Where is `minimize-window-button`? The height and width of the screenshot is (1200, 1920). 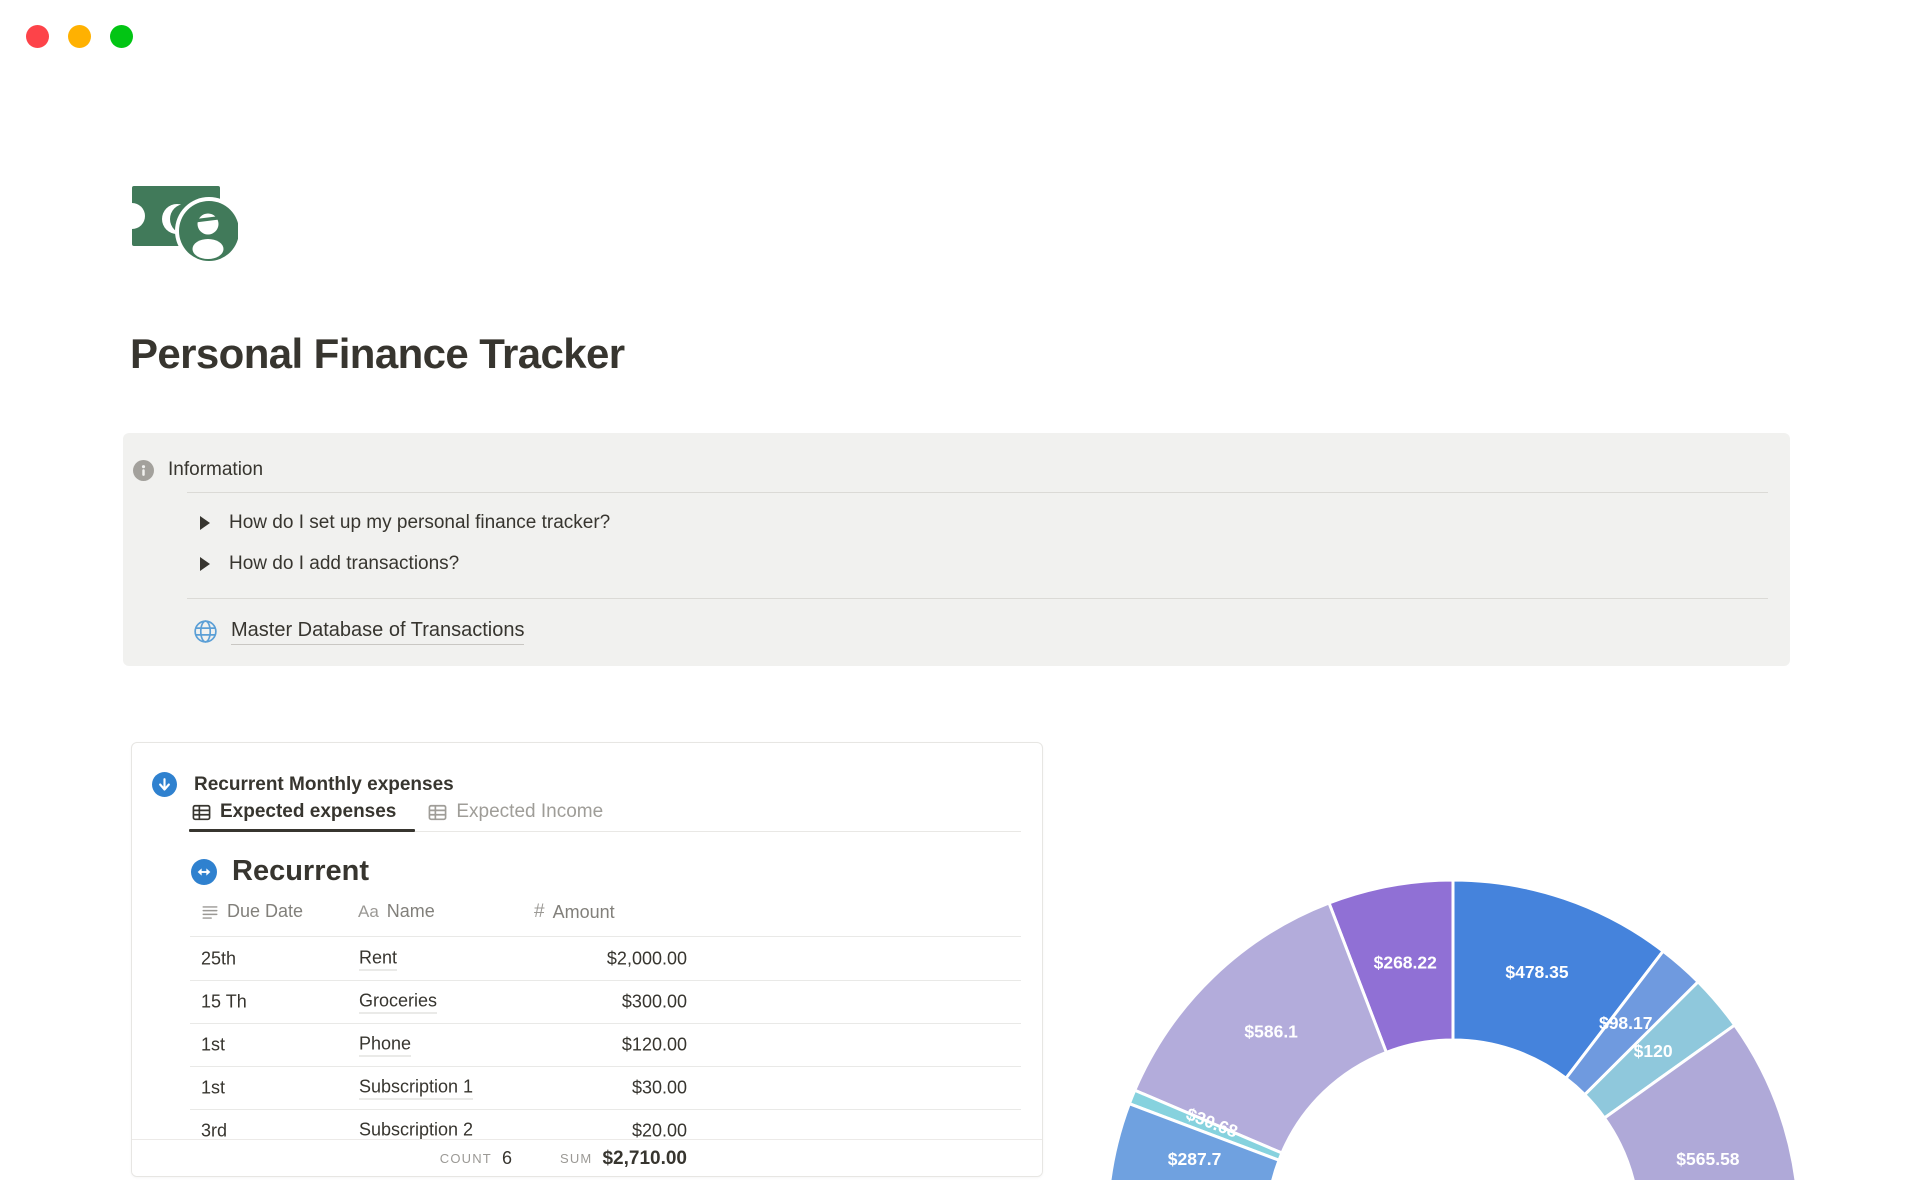
minimize-window-button is located at coordinates (79, 36).